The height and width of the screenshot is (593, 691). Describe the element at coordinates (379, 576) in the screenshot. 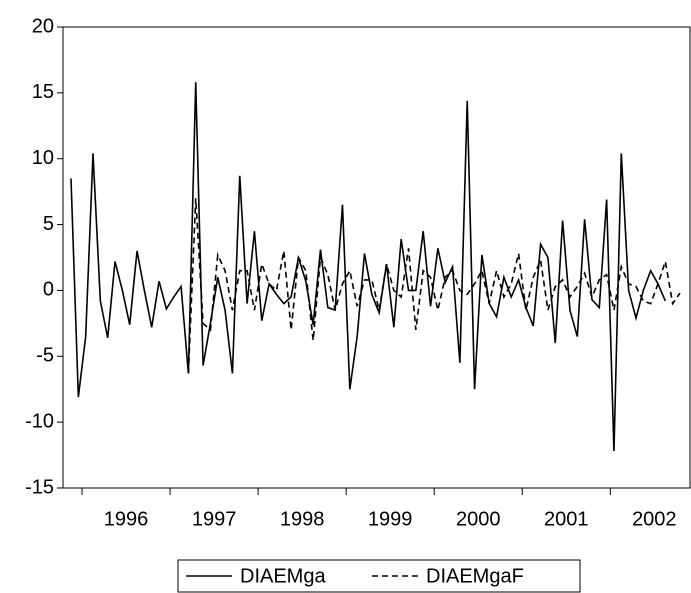

I see `legend-box` at that location.